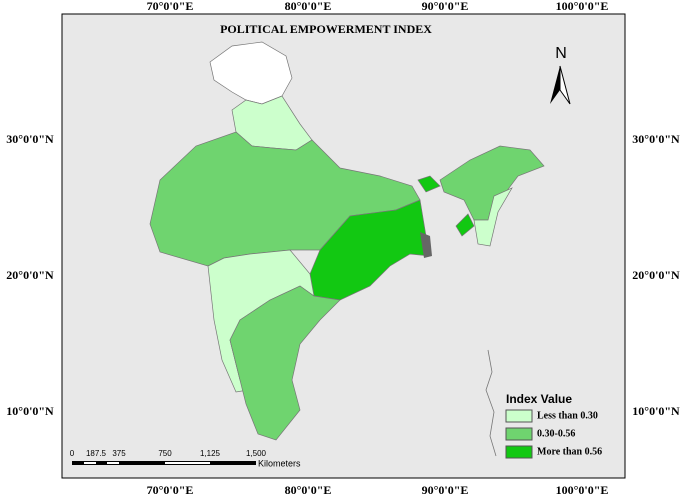  I want to click on legend-title: Index Value, so click(539, 399).